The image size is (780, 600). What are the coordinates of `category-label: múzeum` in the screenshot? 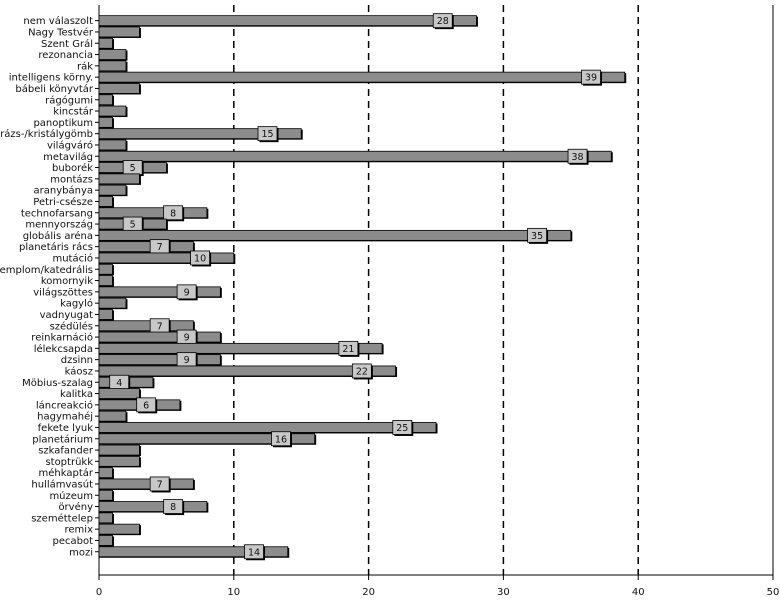 It's located at (71, 496).